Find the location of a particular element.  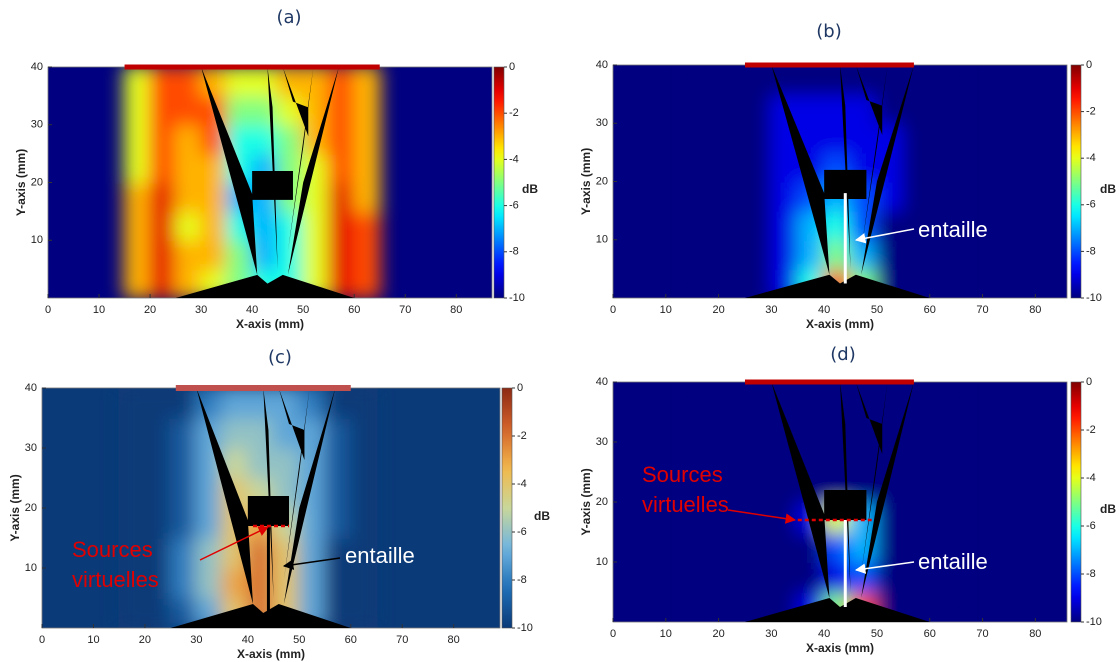

annotation: entaille is located at coordinates (953, 561).